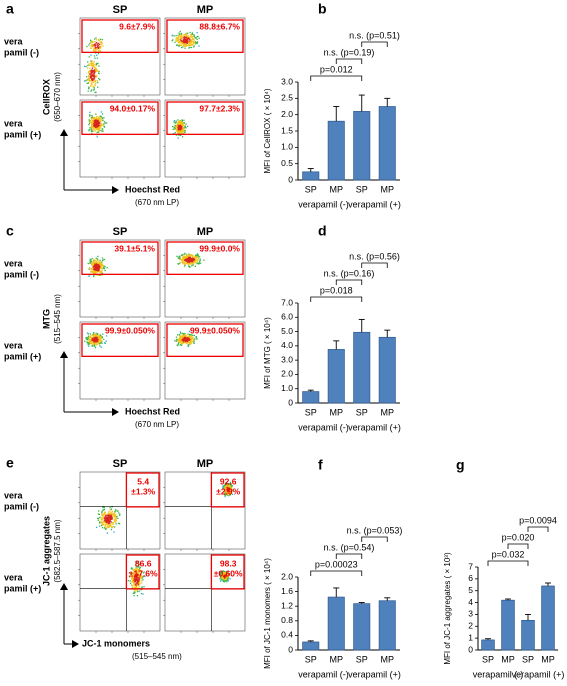 Image resolution: width=567 pixels, height=686 pixels. I want to click on y-tick-label: 0.4, so click(287, 635).